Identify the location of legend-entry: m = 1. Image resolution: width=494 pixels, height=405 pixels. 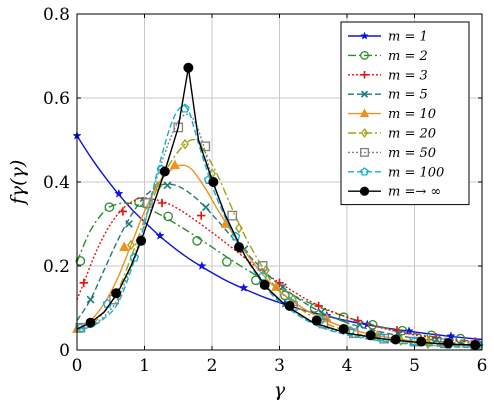
(388, 37).